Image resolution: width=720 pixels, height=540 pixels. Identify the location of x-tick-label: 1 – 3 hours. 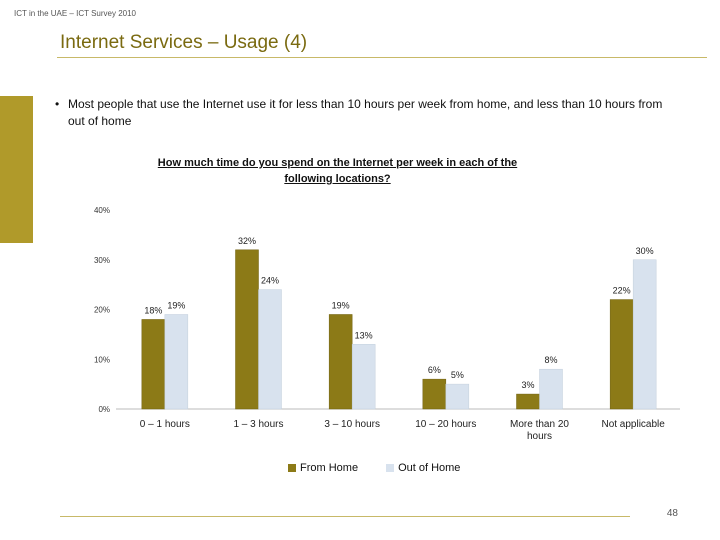
(258, 424).